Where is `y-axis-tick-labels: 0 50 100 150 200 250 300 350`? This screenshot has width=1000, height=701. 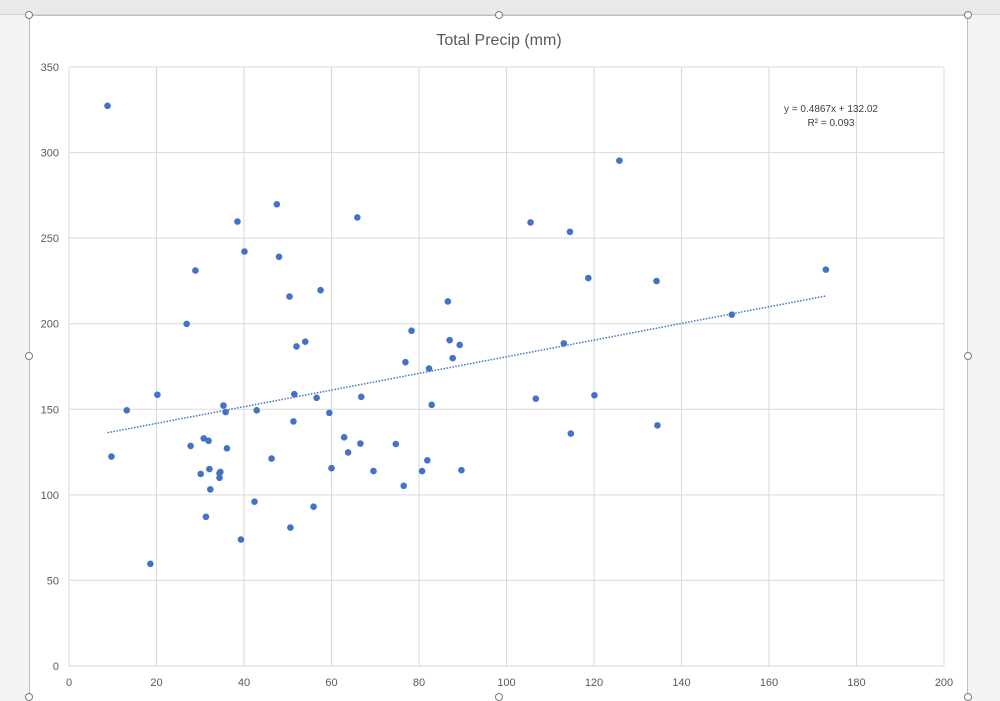 y-axis-tick-labels: 0 50 100 150 200 250 300 350 is located at coordinates (50, 367).